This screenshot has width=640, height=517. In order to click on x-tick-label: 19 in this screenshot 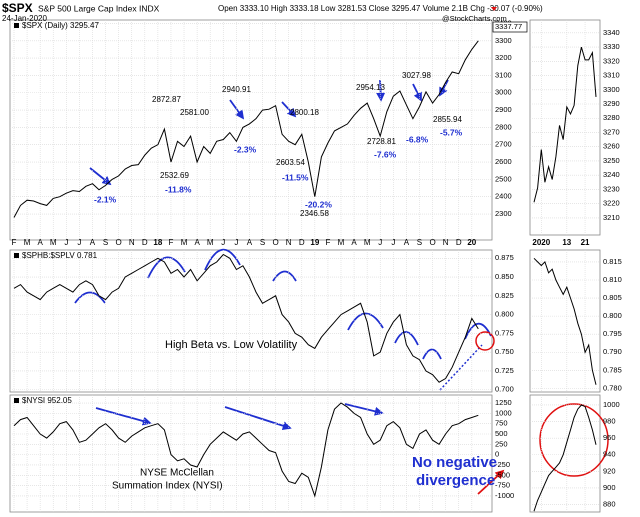, I will do `click(314, 242)`.